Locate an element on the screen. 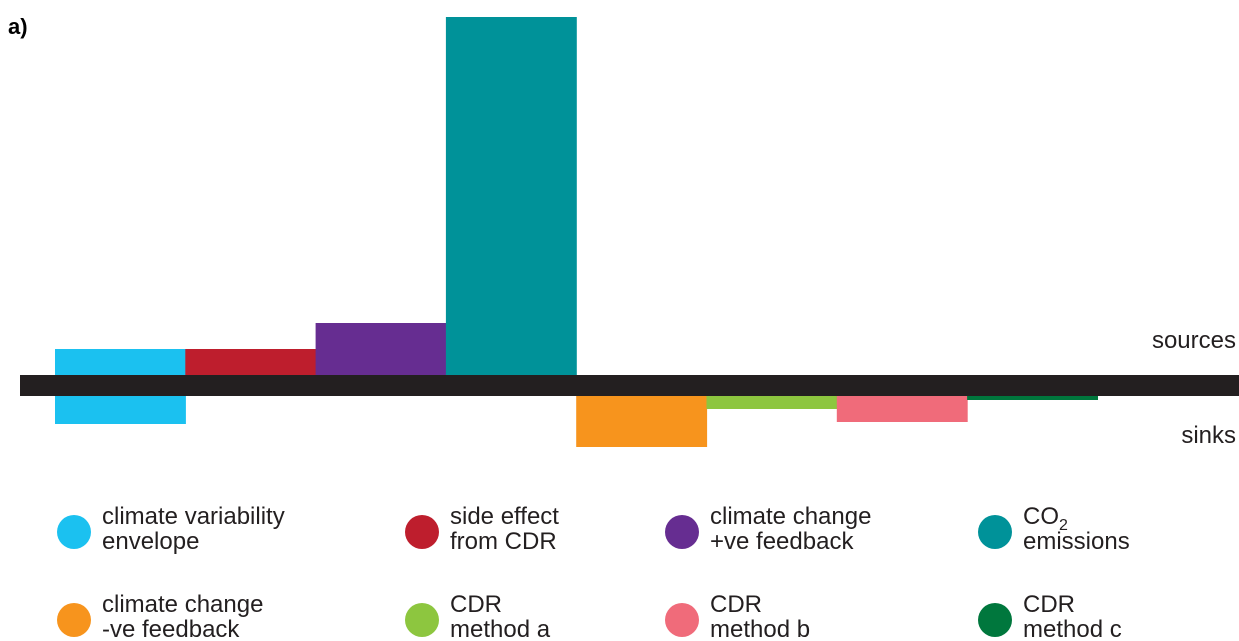 This screenshot has height=641, width=1239. legend-label-8-line-1: CDR is located at coordinates (1049, 604).